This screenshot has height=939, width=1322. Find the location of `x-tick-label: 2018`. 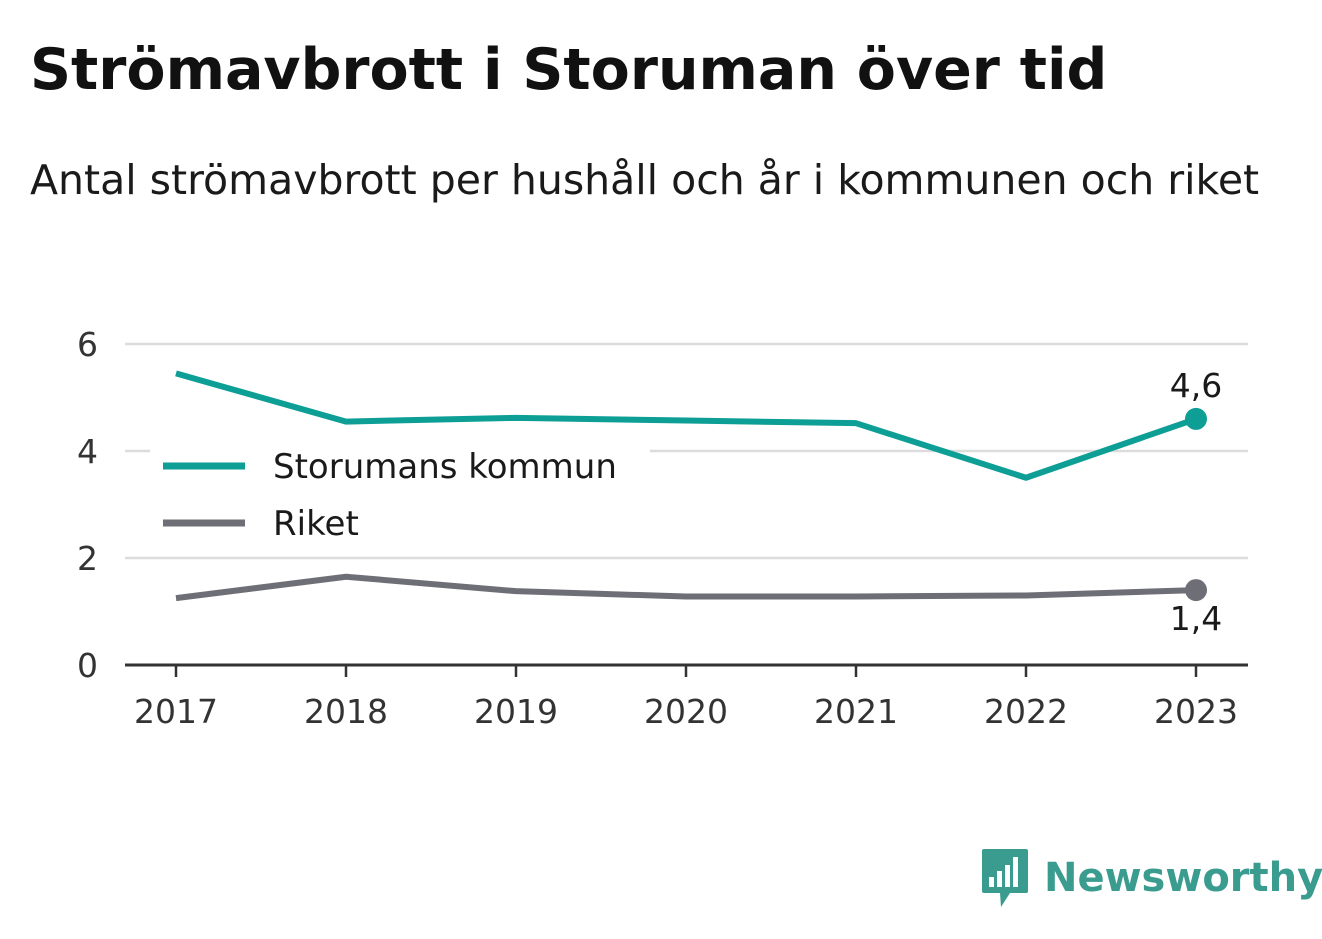

x-tick-label: 2018 is located at coordinates (346, 711).